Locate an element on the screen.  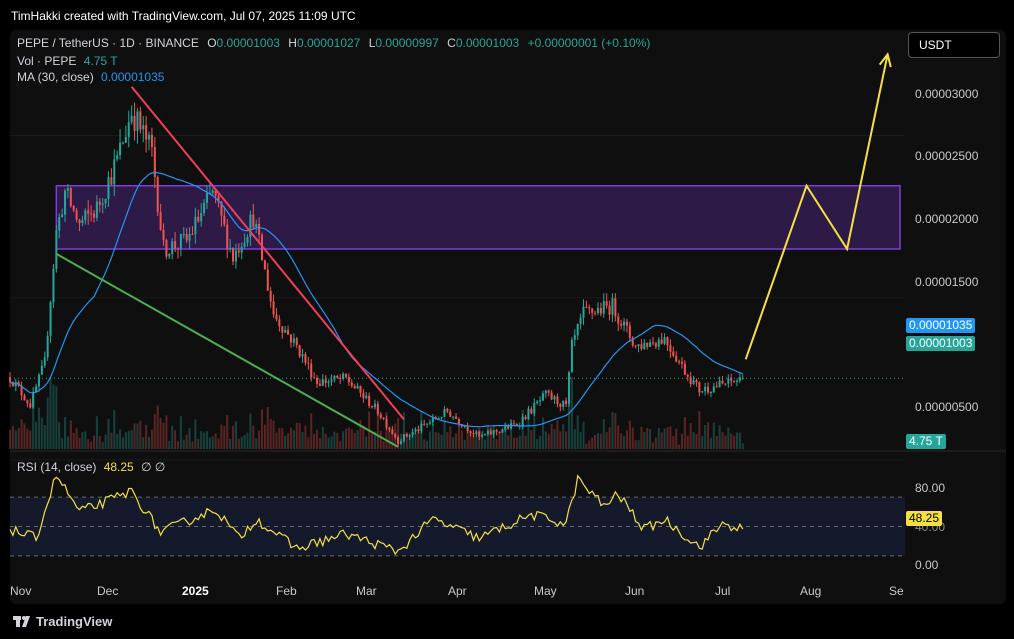
ma-label: MA (30, close) is located at coordinates (55, 77).